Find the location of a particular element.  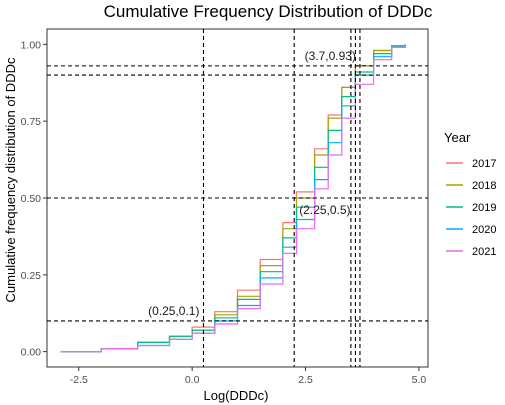

legend-label-2018: 2018 is located at coordinates (484, 186).